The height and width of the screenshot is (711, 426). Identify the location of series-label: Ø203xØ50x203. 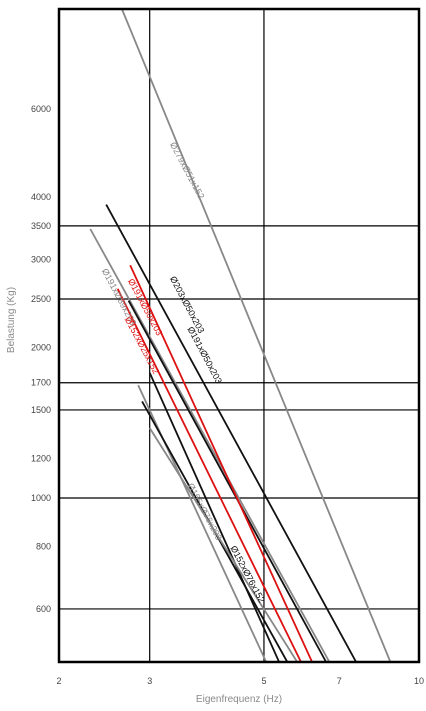
(187, 305).